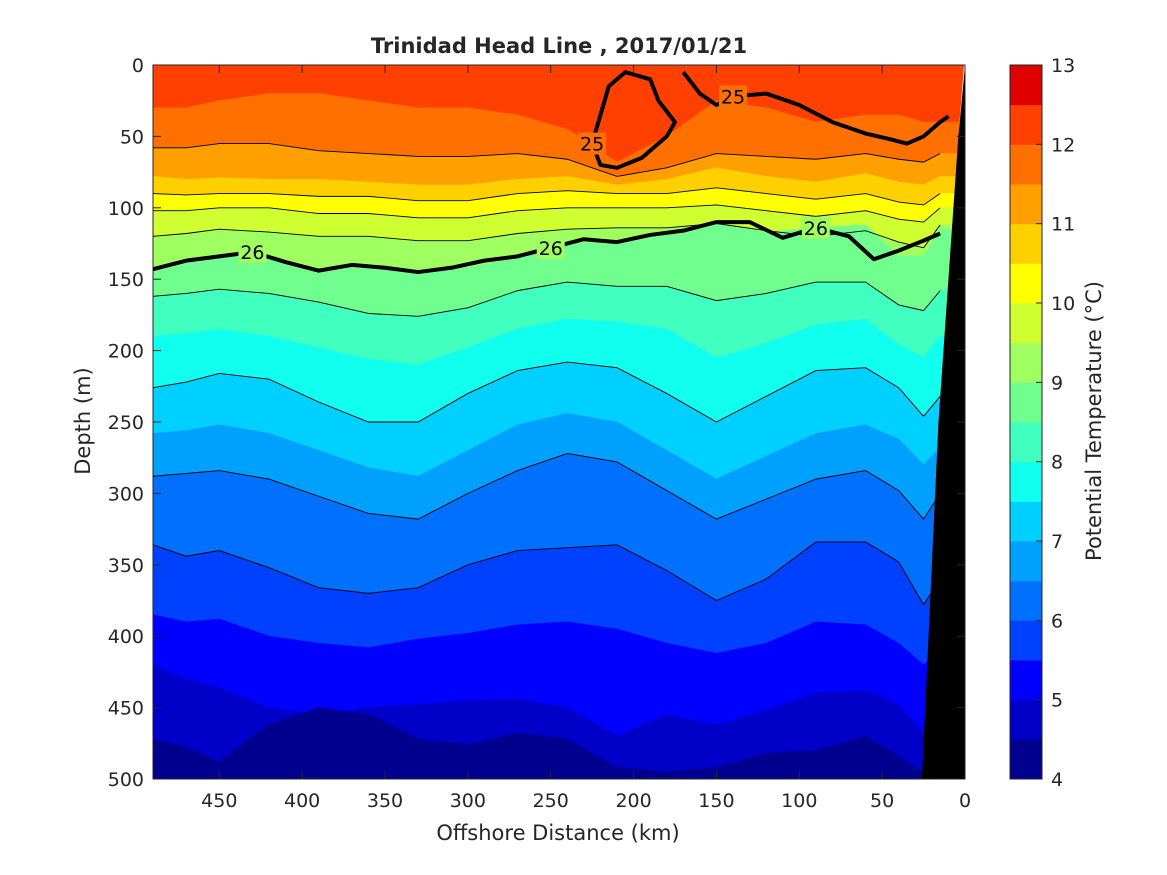  Describe the element at coordinates (961, 101) in the screenshot. I see `surface-gap` at that location.